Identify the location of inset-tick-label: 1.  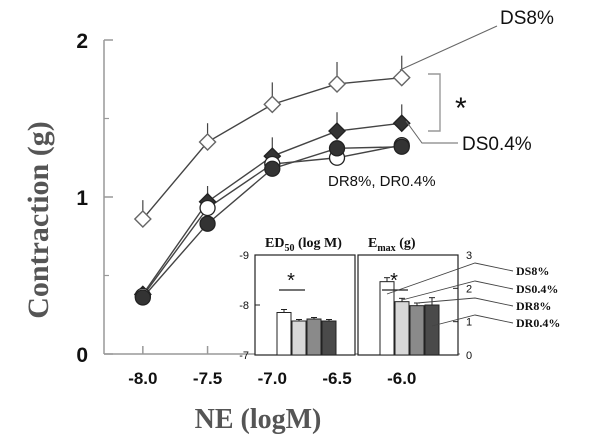
(469, 323).